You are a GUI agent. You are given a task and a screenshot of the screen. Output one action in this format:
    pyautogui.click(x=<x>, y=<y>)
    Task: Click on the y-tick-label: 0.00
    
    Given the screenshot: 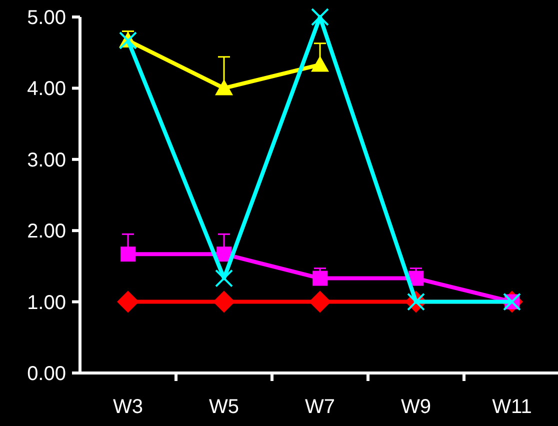 What is the action you would take?
    pyautogui.click(x=46, y=374)
    